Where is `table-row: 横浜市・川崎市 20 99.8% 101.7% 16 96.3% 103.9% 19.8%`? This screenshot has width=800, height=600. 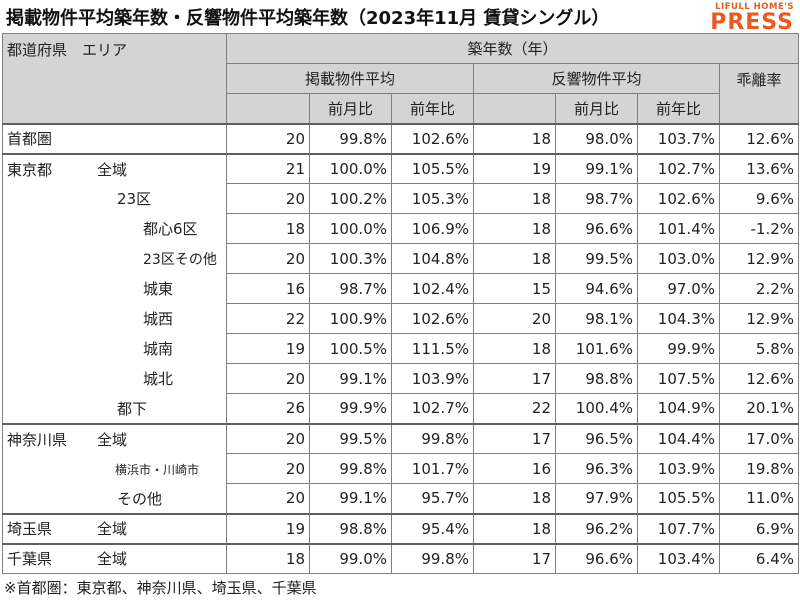
table-row: 横浜市・川崎市 20 99.8% 101.7% 16 96.3% 103.9% 19.8% is located at coordinates (401, 468).